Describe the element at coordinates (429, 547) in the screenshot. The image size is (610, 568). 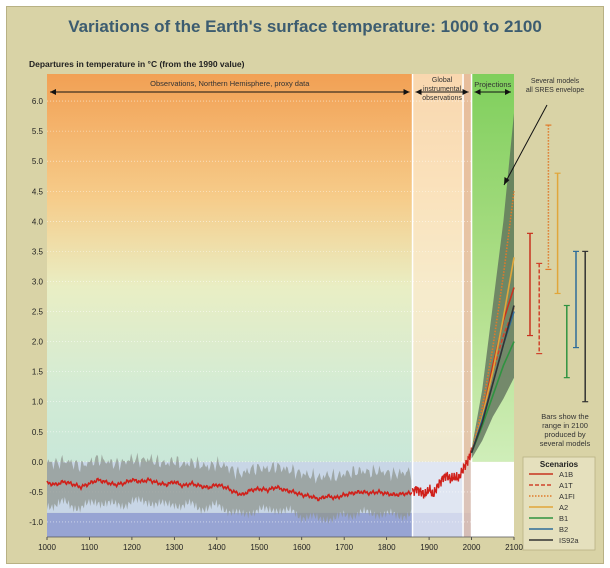
I see `x-tick-label: 1900` at that location.